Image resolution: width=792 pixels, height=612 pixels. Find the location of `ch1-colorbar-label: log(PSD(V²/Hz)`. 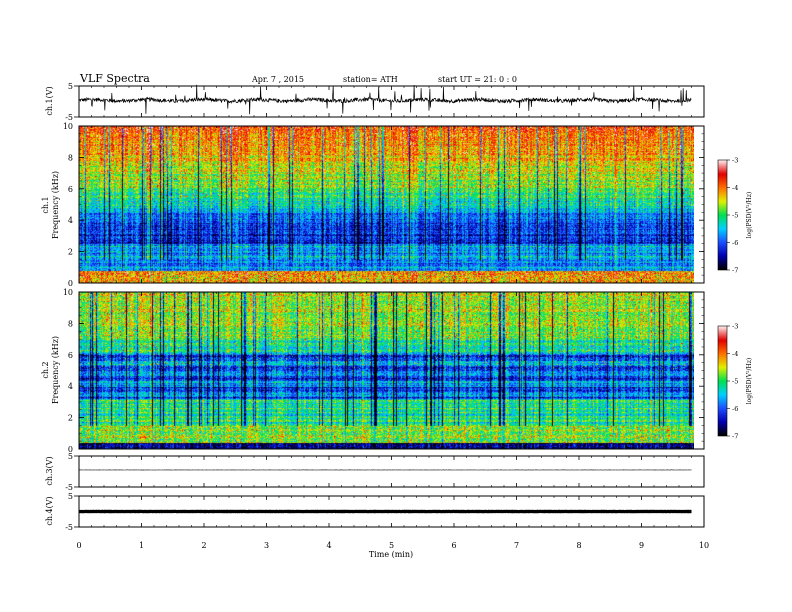

ch1-colorbar-label: log(PSD(V²/Hz) is located at coordinates (749, 215).